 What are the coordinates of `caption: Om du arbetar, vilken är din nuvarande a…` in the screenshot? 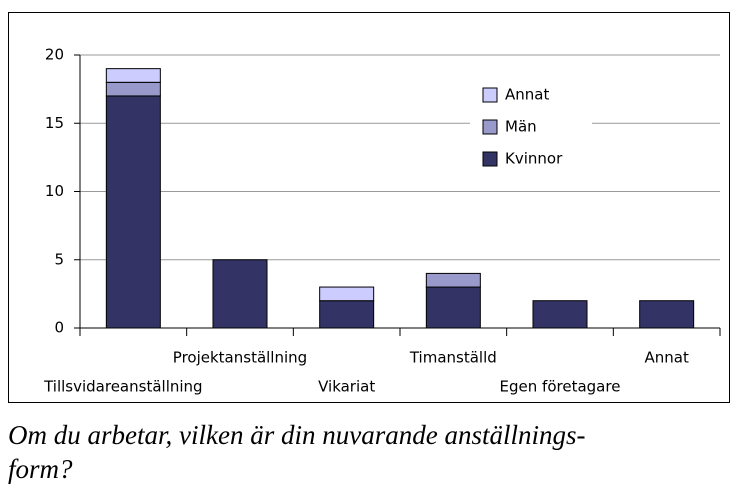 It's located at (296, 435).